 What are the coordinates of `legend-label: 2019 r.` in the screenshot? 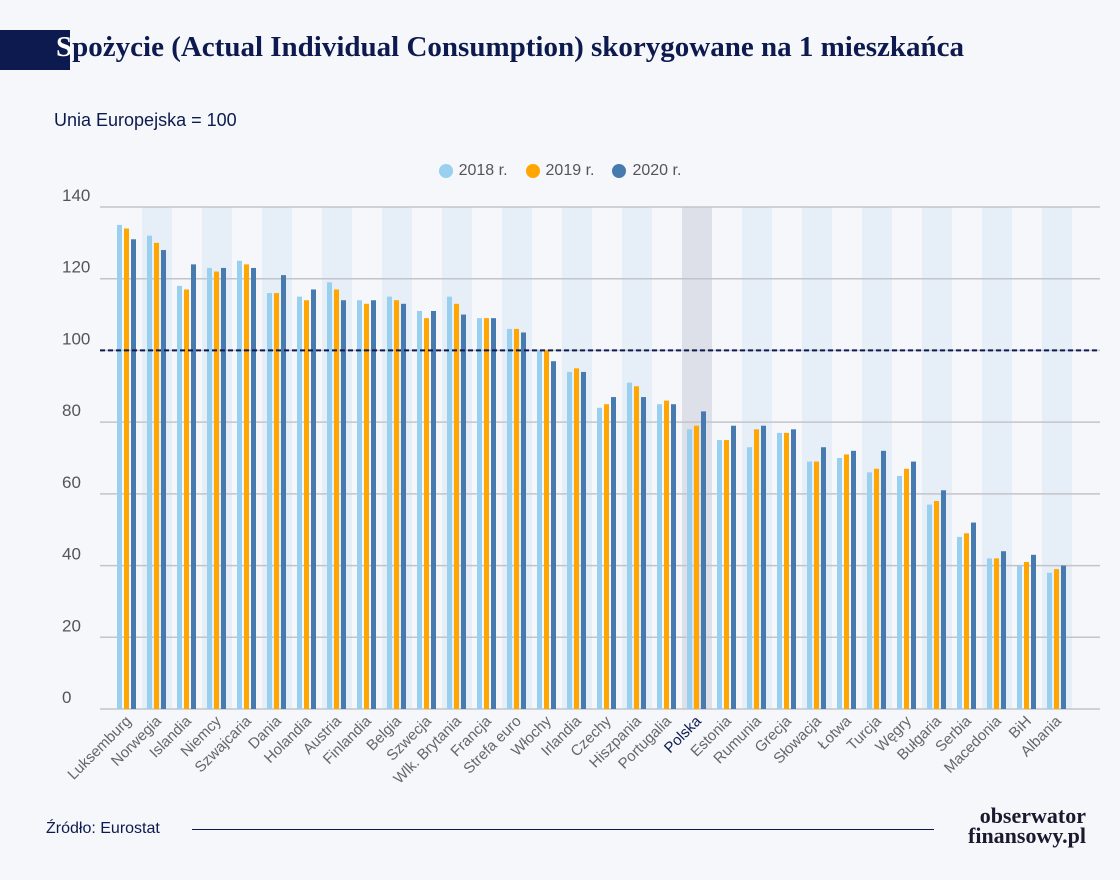 It's located at (570, 170).